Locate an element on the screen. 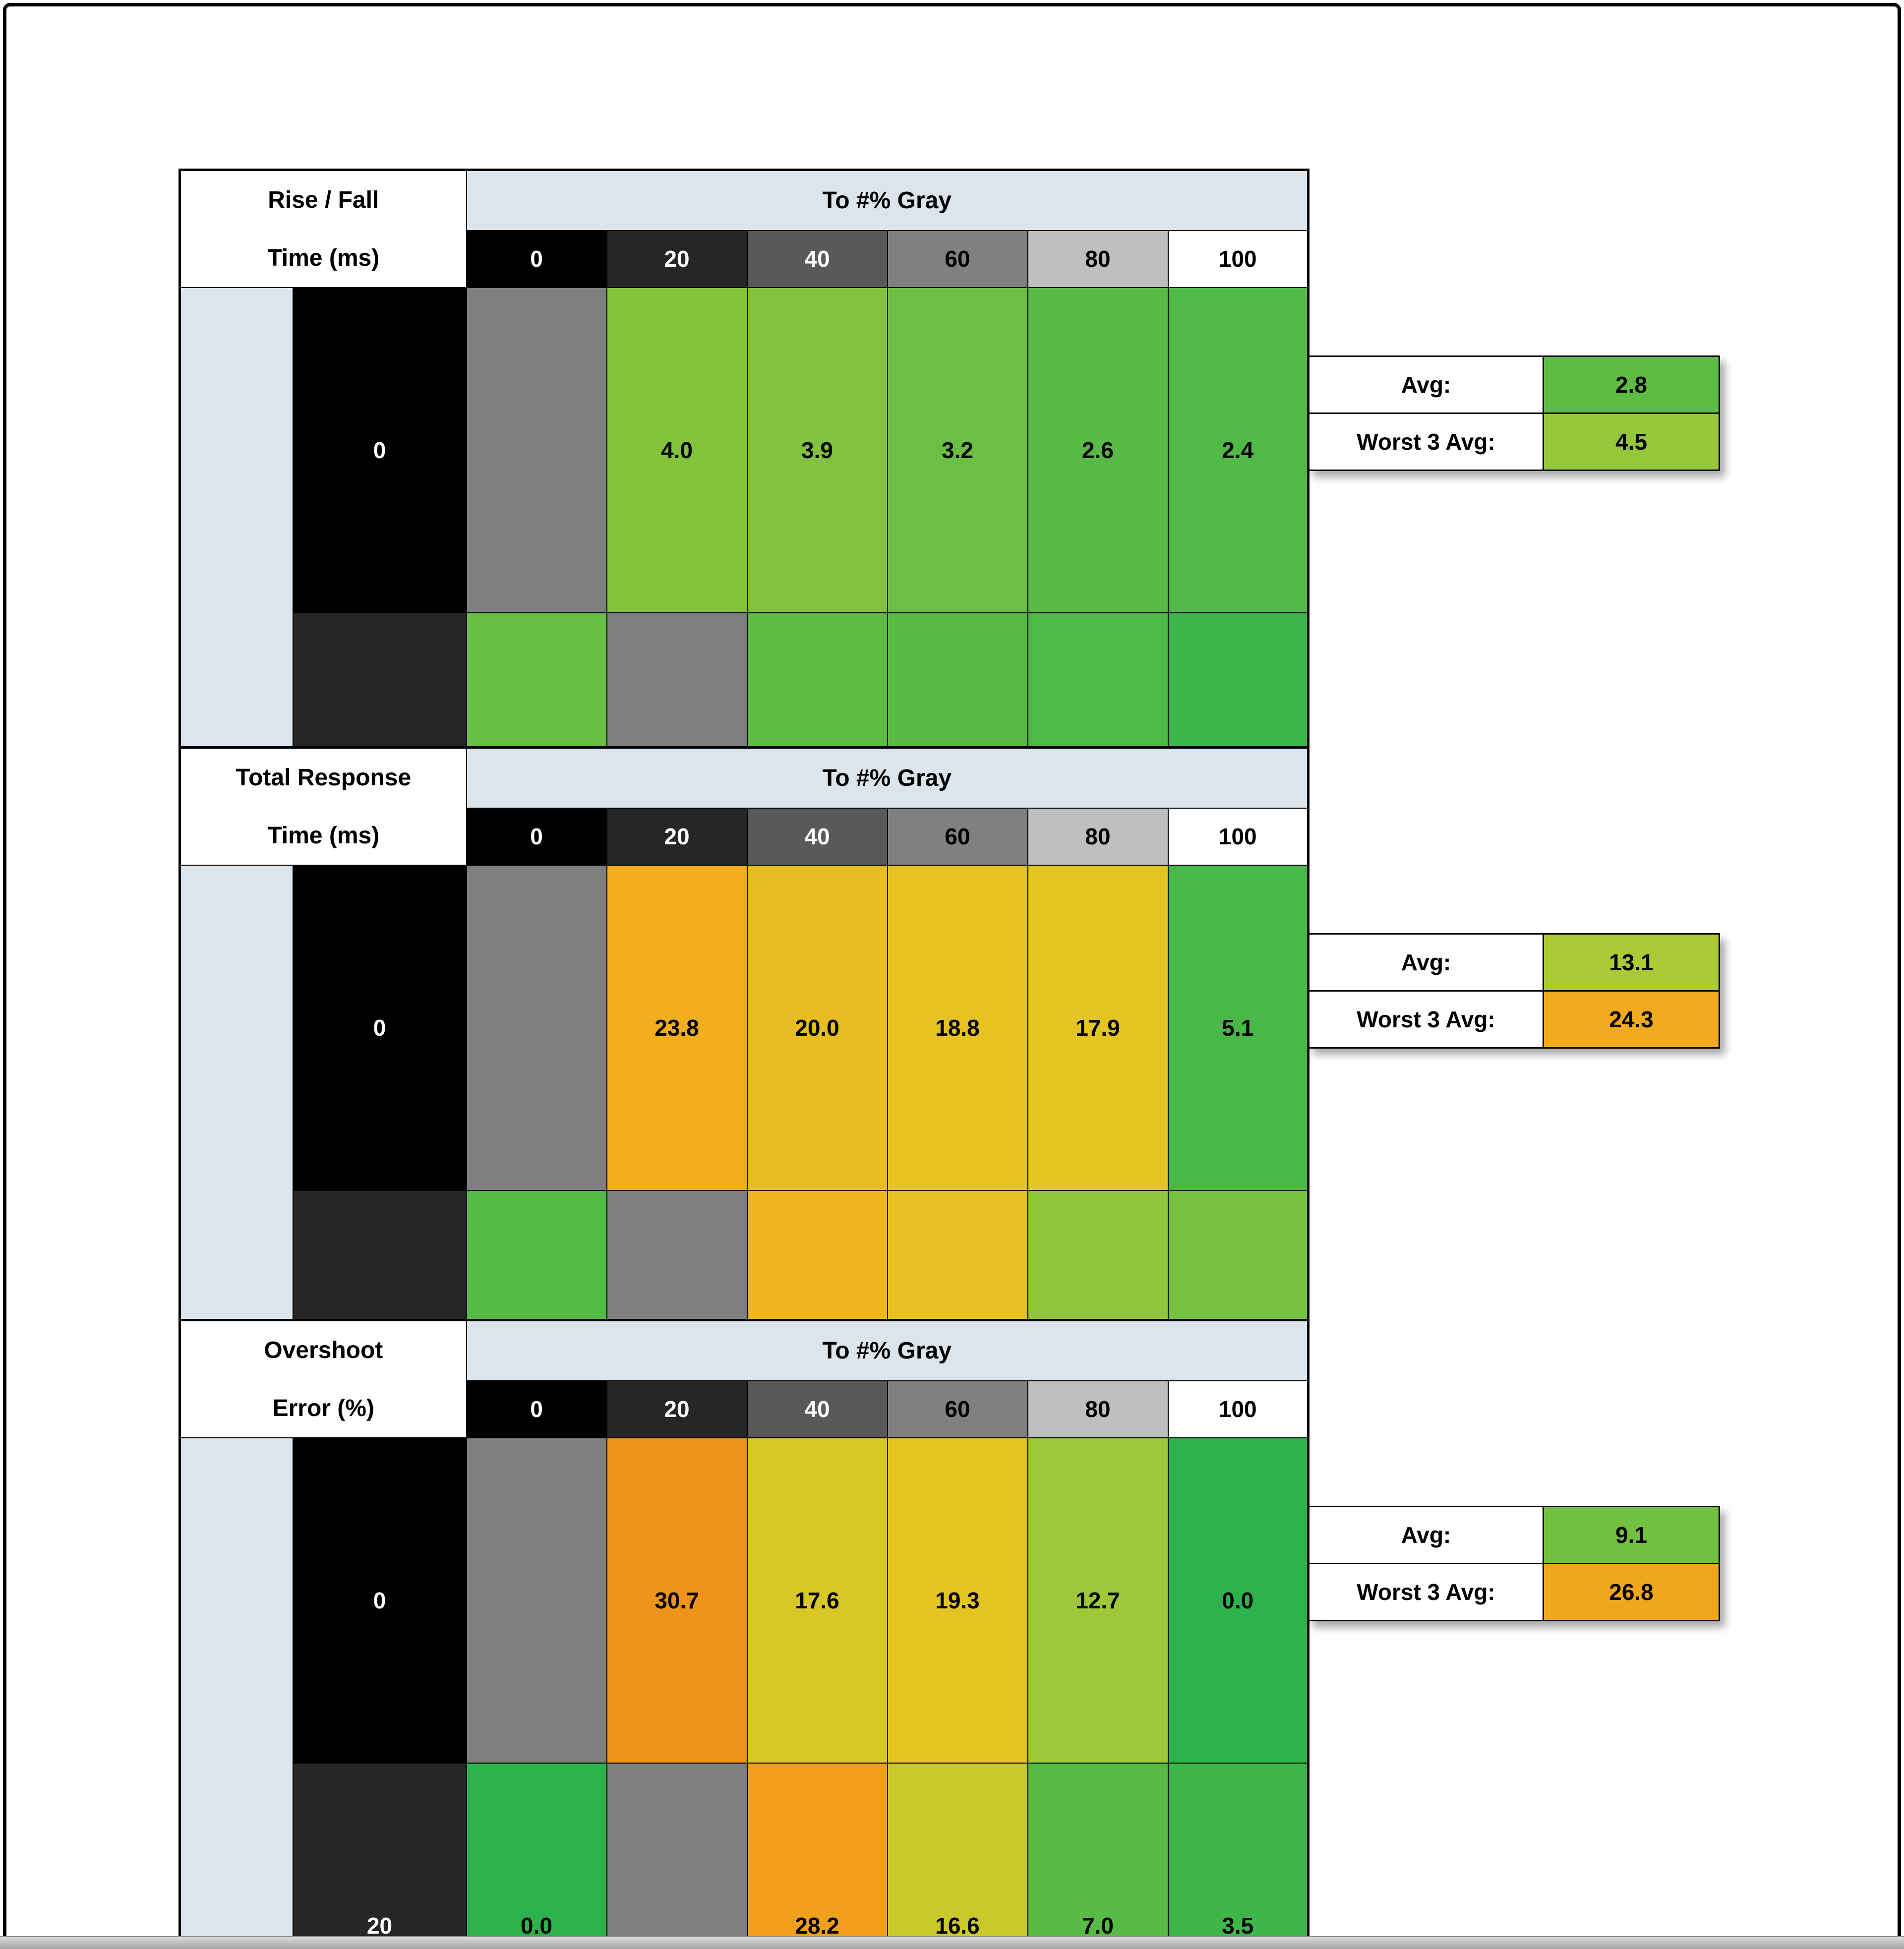 This screenshot has height=1949, width=1904. data-cell: 17.6 is located at coordinates (817, 1601).